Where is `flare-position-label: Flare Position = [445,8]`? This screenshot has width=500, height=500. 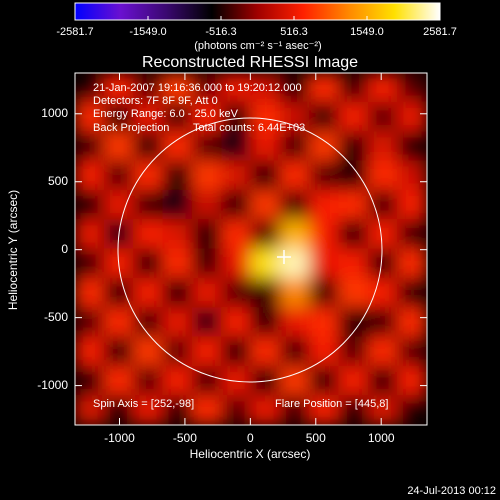
flare-position-label: Flare Position = [445,8] is located at coordinates (331, 404).